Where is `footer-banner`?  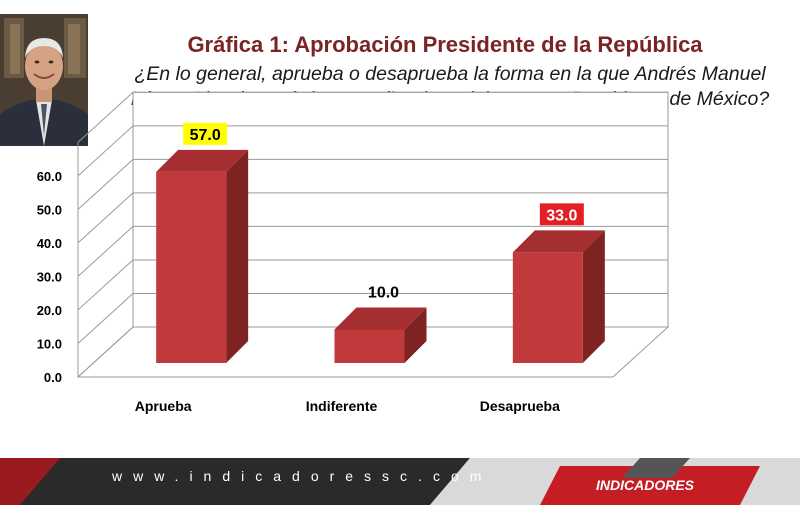 footer-banner is located at coordinates (400, 481).